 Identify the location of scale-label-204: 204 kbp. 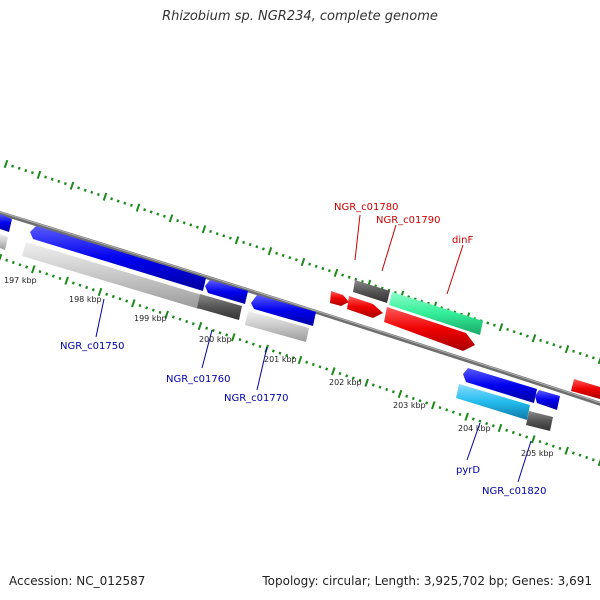
(474, 428).